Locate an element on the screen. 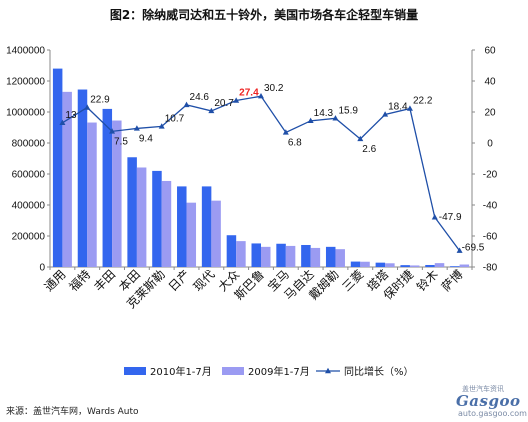  right-axis-tick-label: 60 is located at coordinates (490, 51).